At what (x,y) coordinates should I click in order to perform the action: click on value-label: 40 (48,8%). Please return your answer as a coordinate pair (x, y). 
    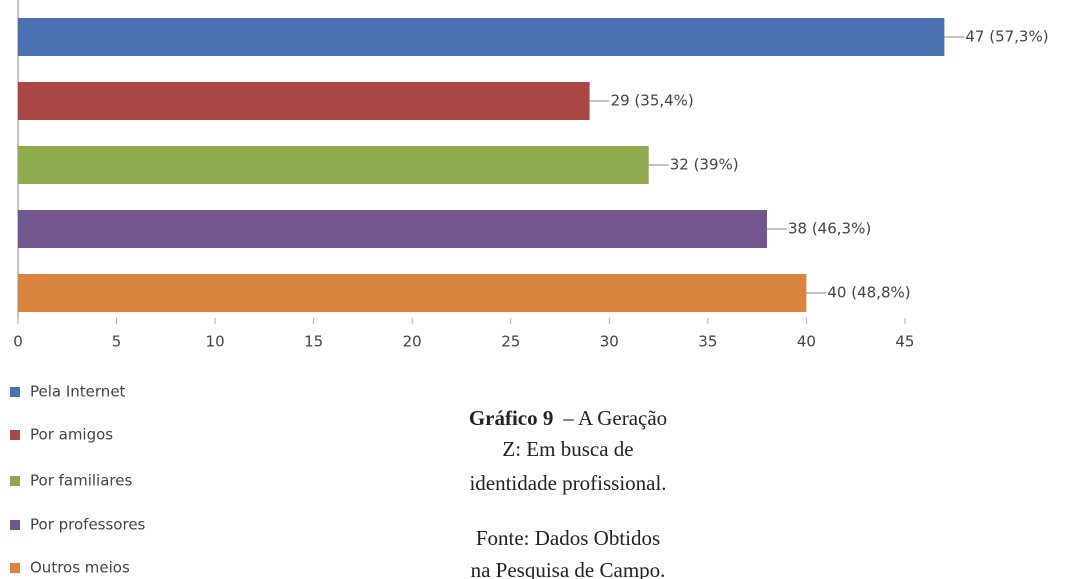
    Looking at the image, I should click on (868, 293).